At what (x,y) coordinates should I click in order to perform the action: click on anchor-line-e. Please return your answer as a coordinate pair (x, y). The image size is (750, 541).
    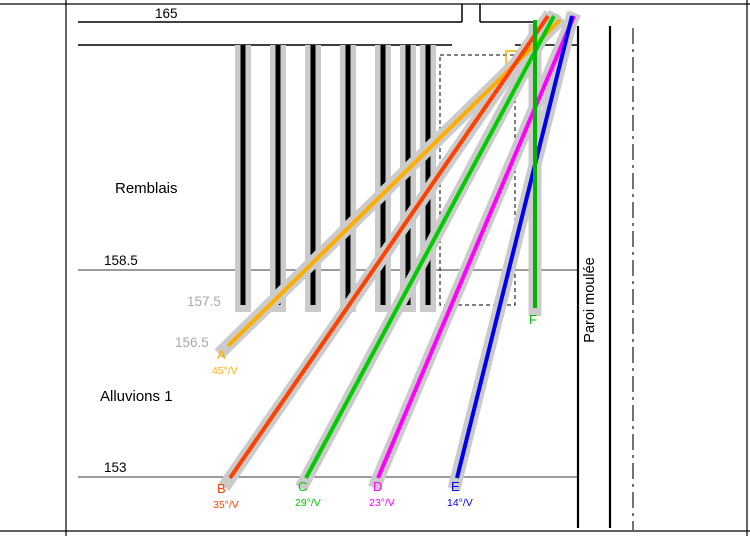
    Looking at the image, I should click on (514, 247).